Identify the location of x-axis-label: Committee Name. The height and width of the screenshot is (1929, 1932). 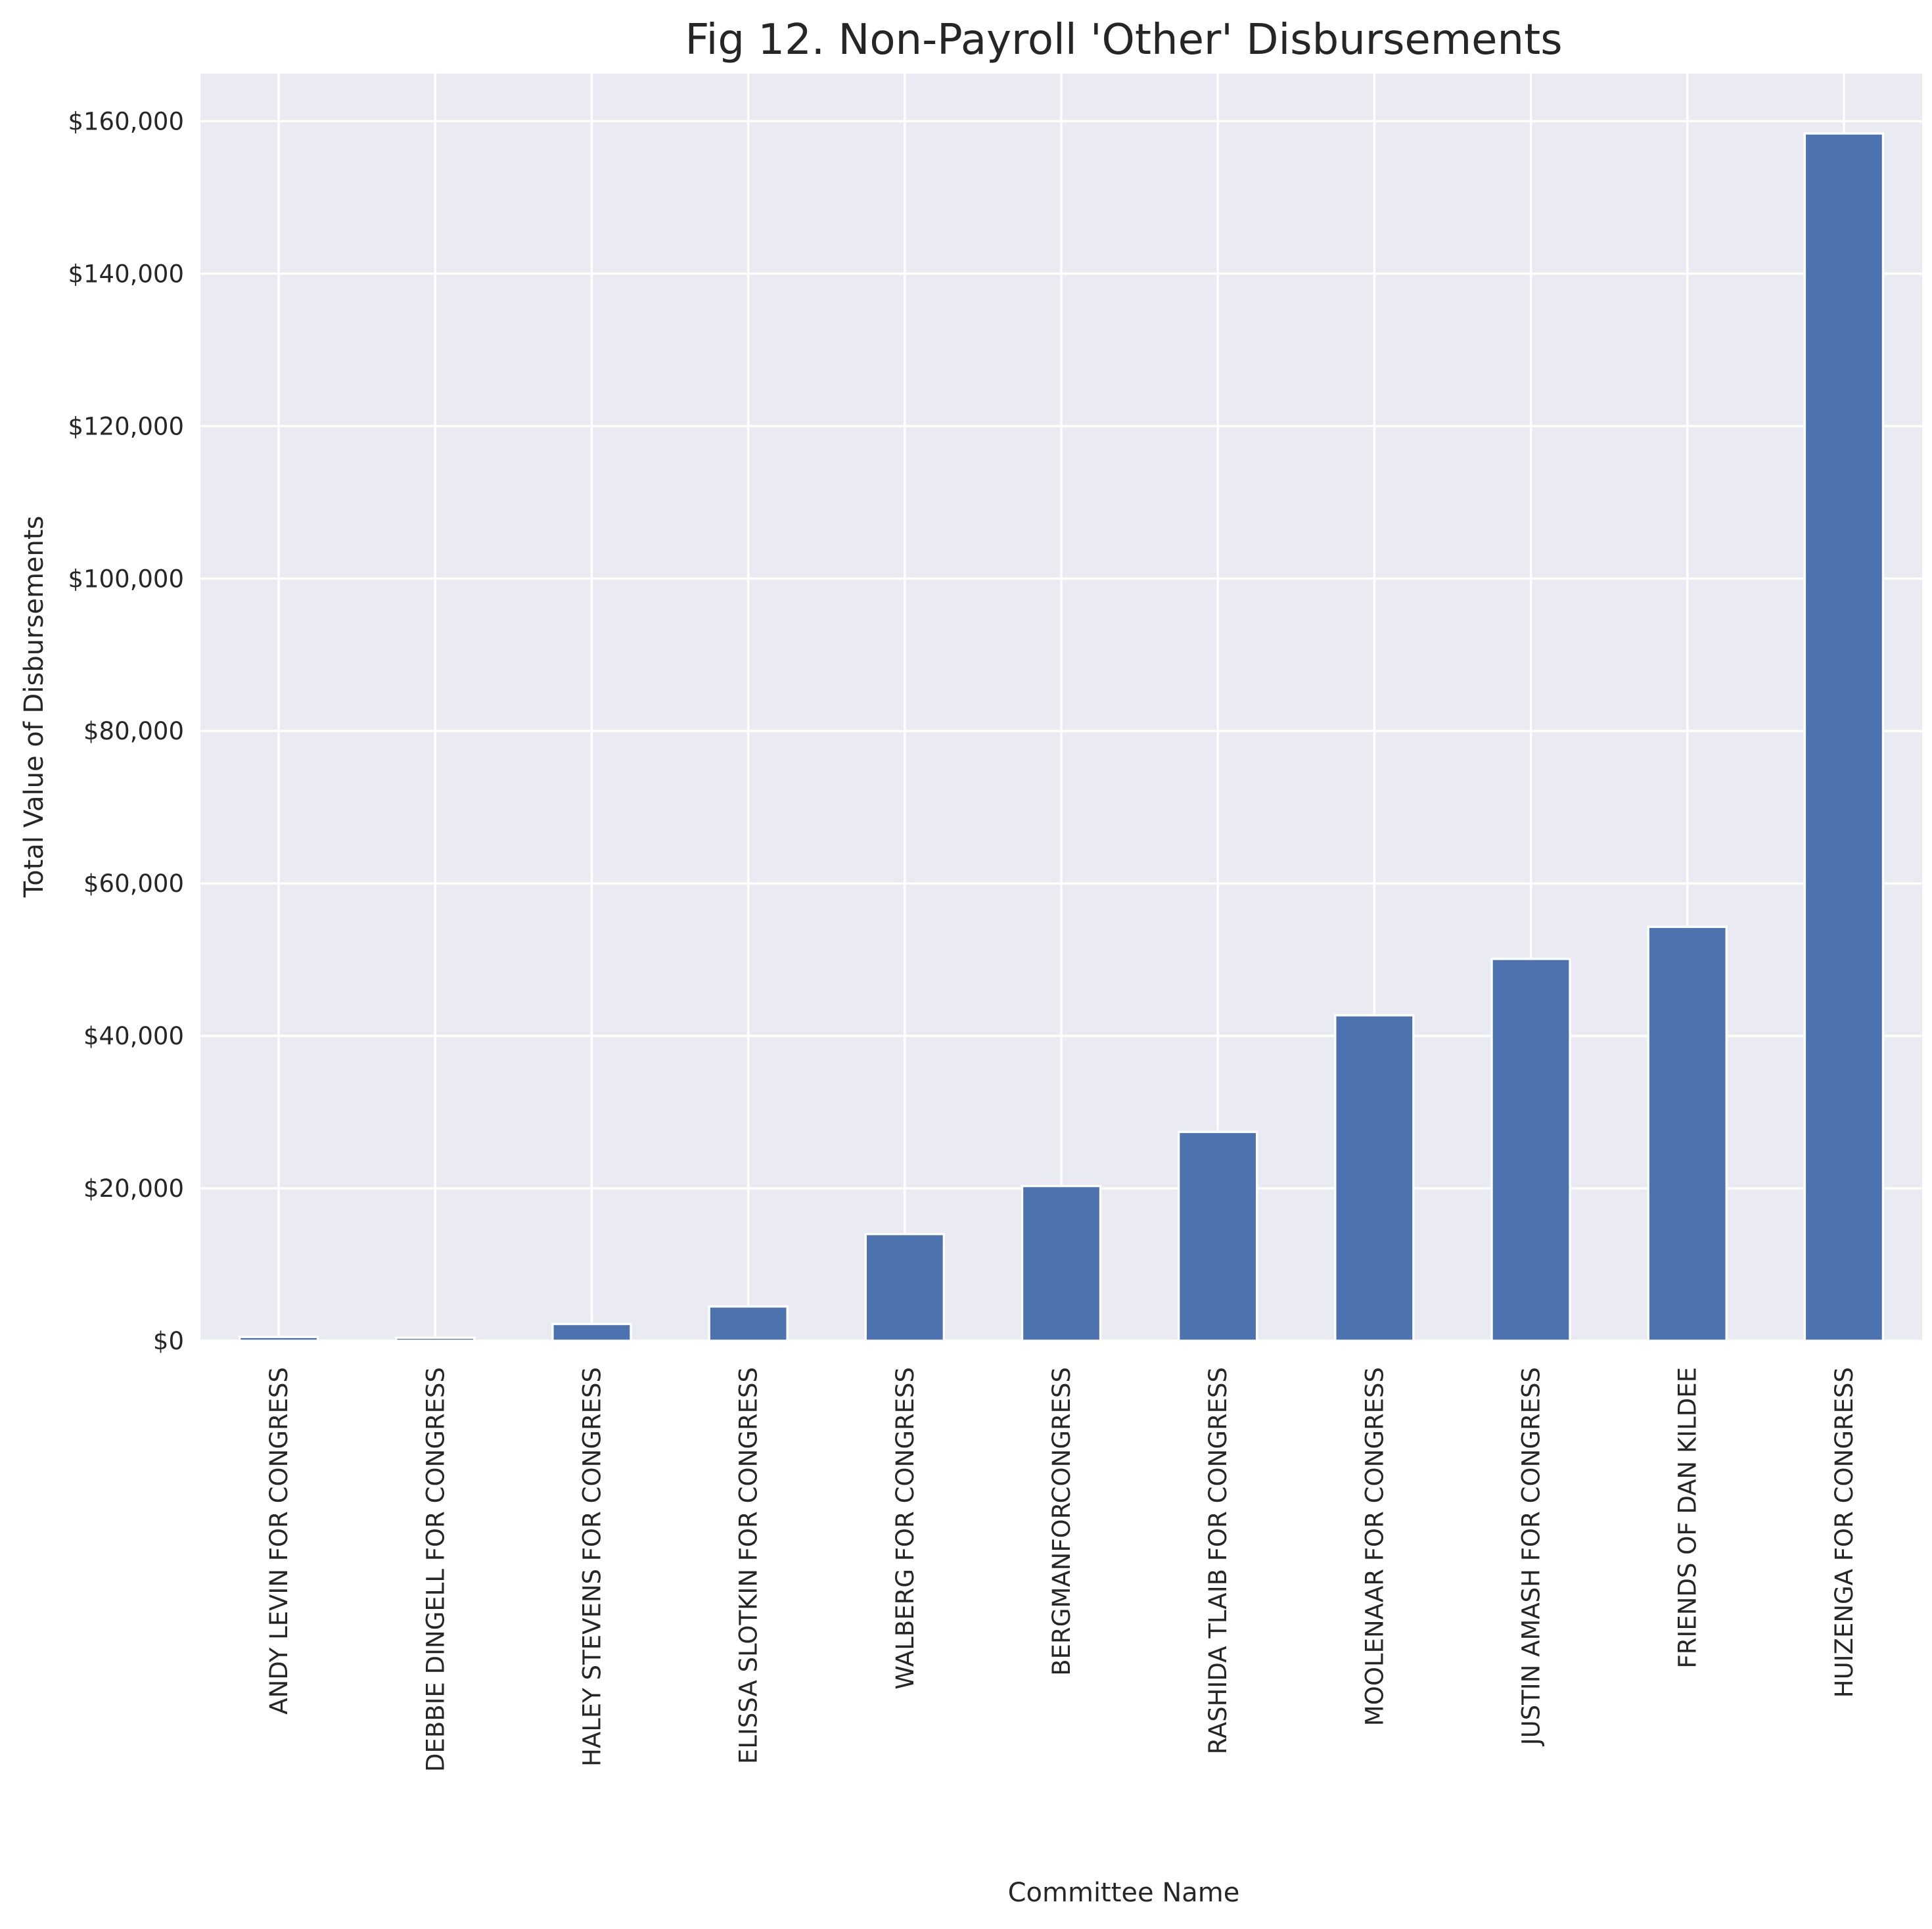
(1124, 1893).